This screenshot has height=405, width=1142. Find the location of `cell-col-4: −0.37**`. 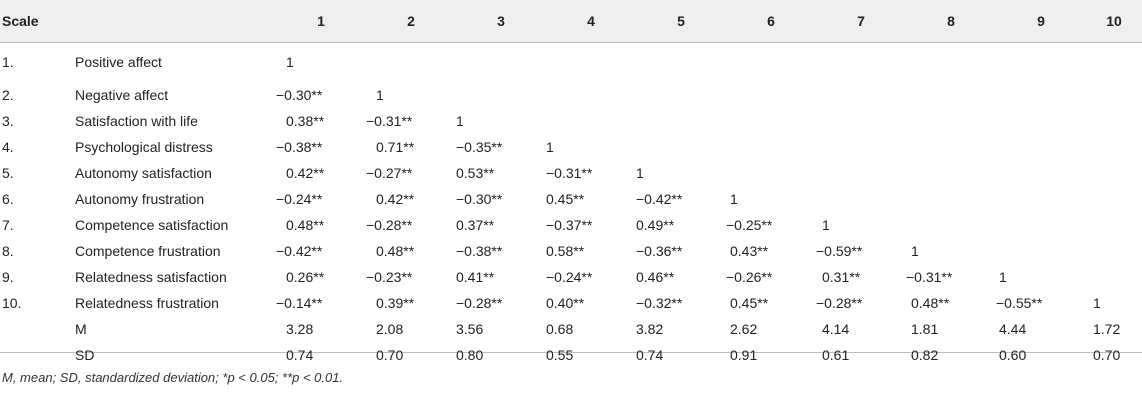

cell-col-4: −0.37** is located at coordinates (569, 225).